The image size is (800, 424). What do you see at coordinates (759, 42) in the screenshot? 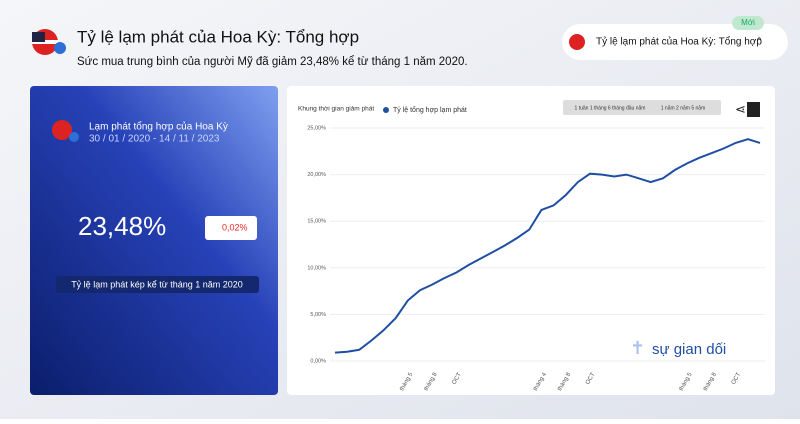
I see `chevron: ⌃` at bounding box center [759, 42].